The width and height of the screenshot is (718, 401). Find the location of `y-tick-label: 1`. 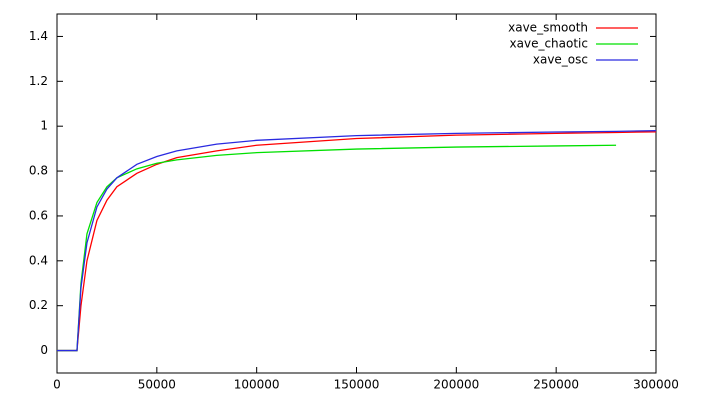

y-tick-label: 1 is located at coordinates (44, 126).